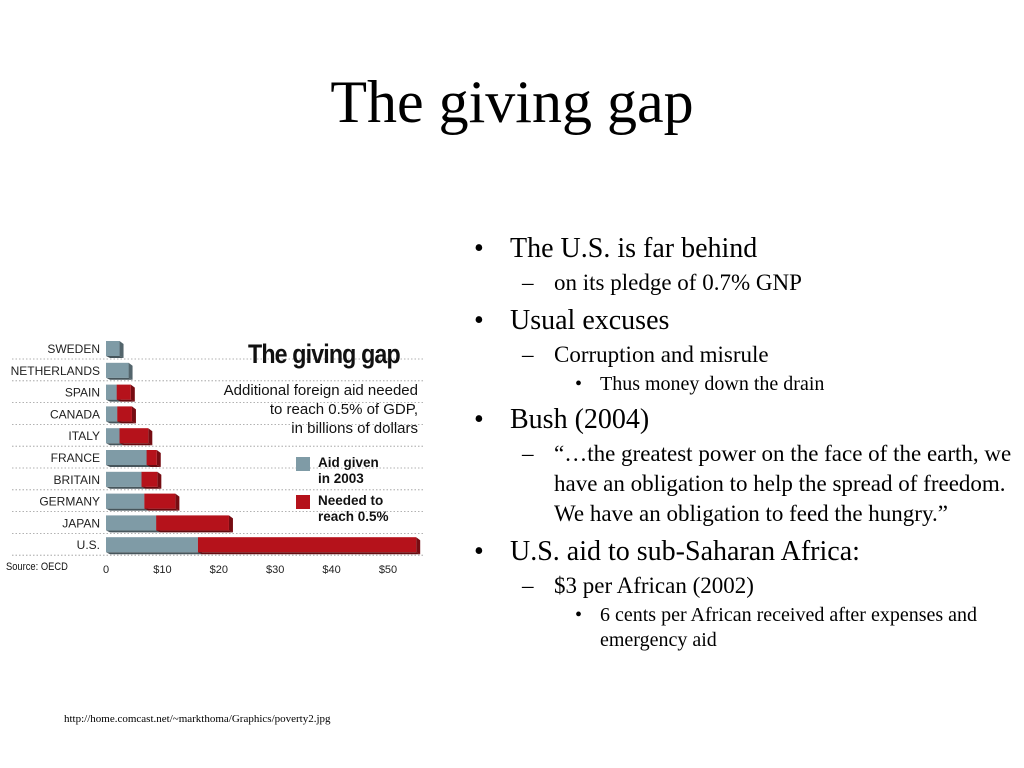 Image resolution: width=1024 pixels, height=768 pixels. What do you see at coordinates (162, 570) in the screenshot?
I see `x-tick-label: $10` at bounding box center [162, 570].